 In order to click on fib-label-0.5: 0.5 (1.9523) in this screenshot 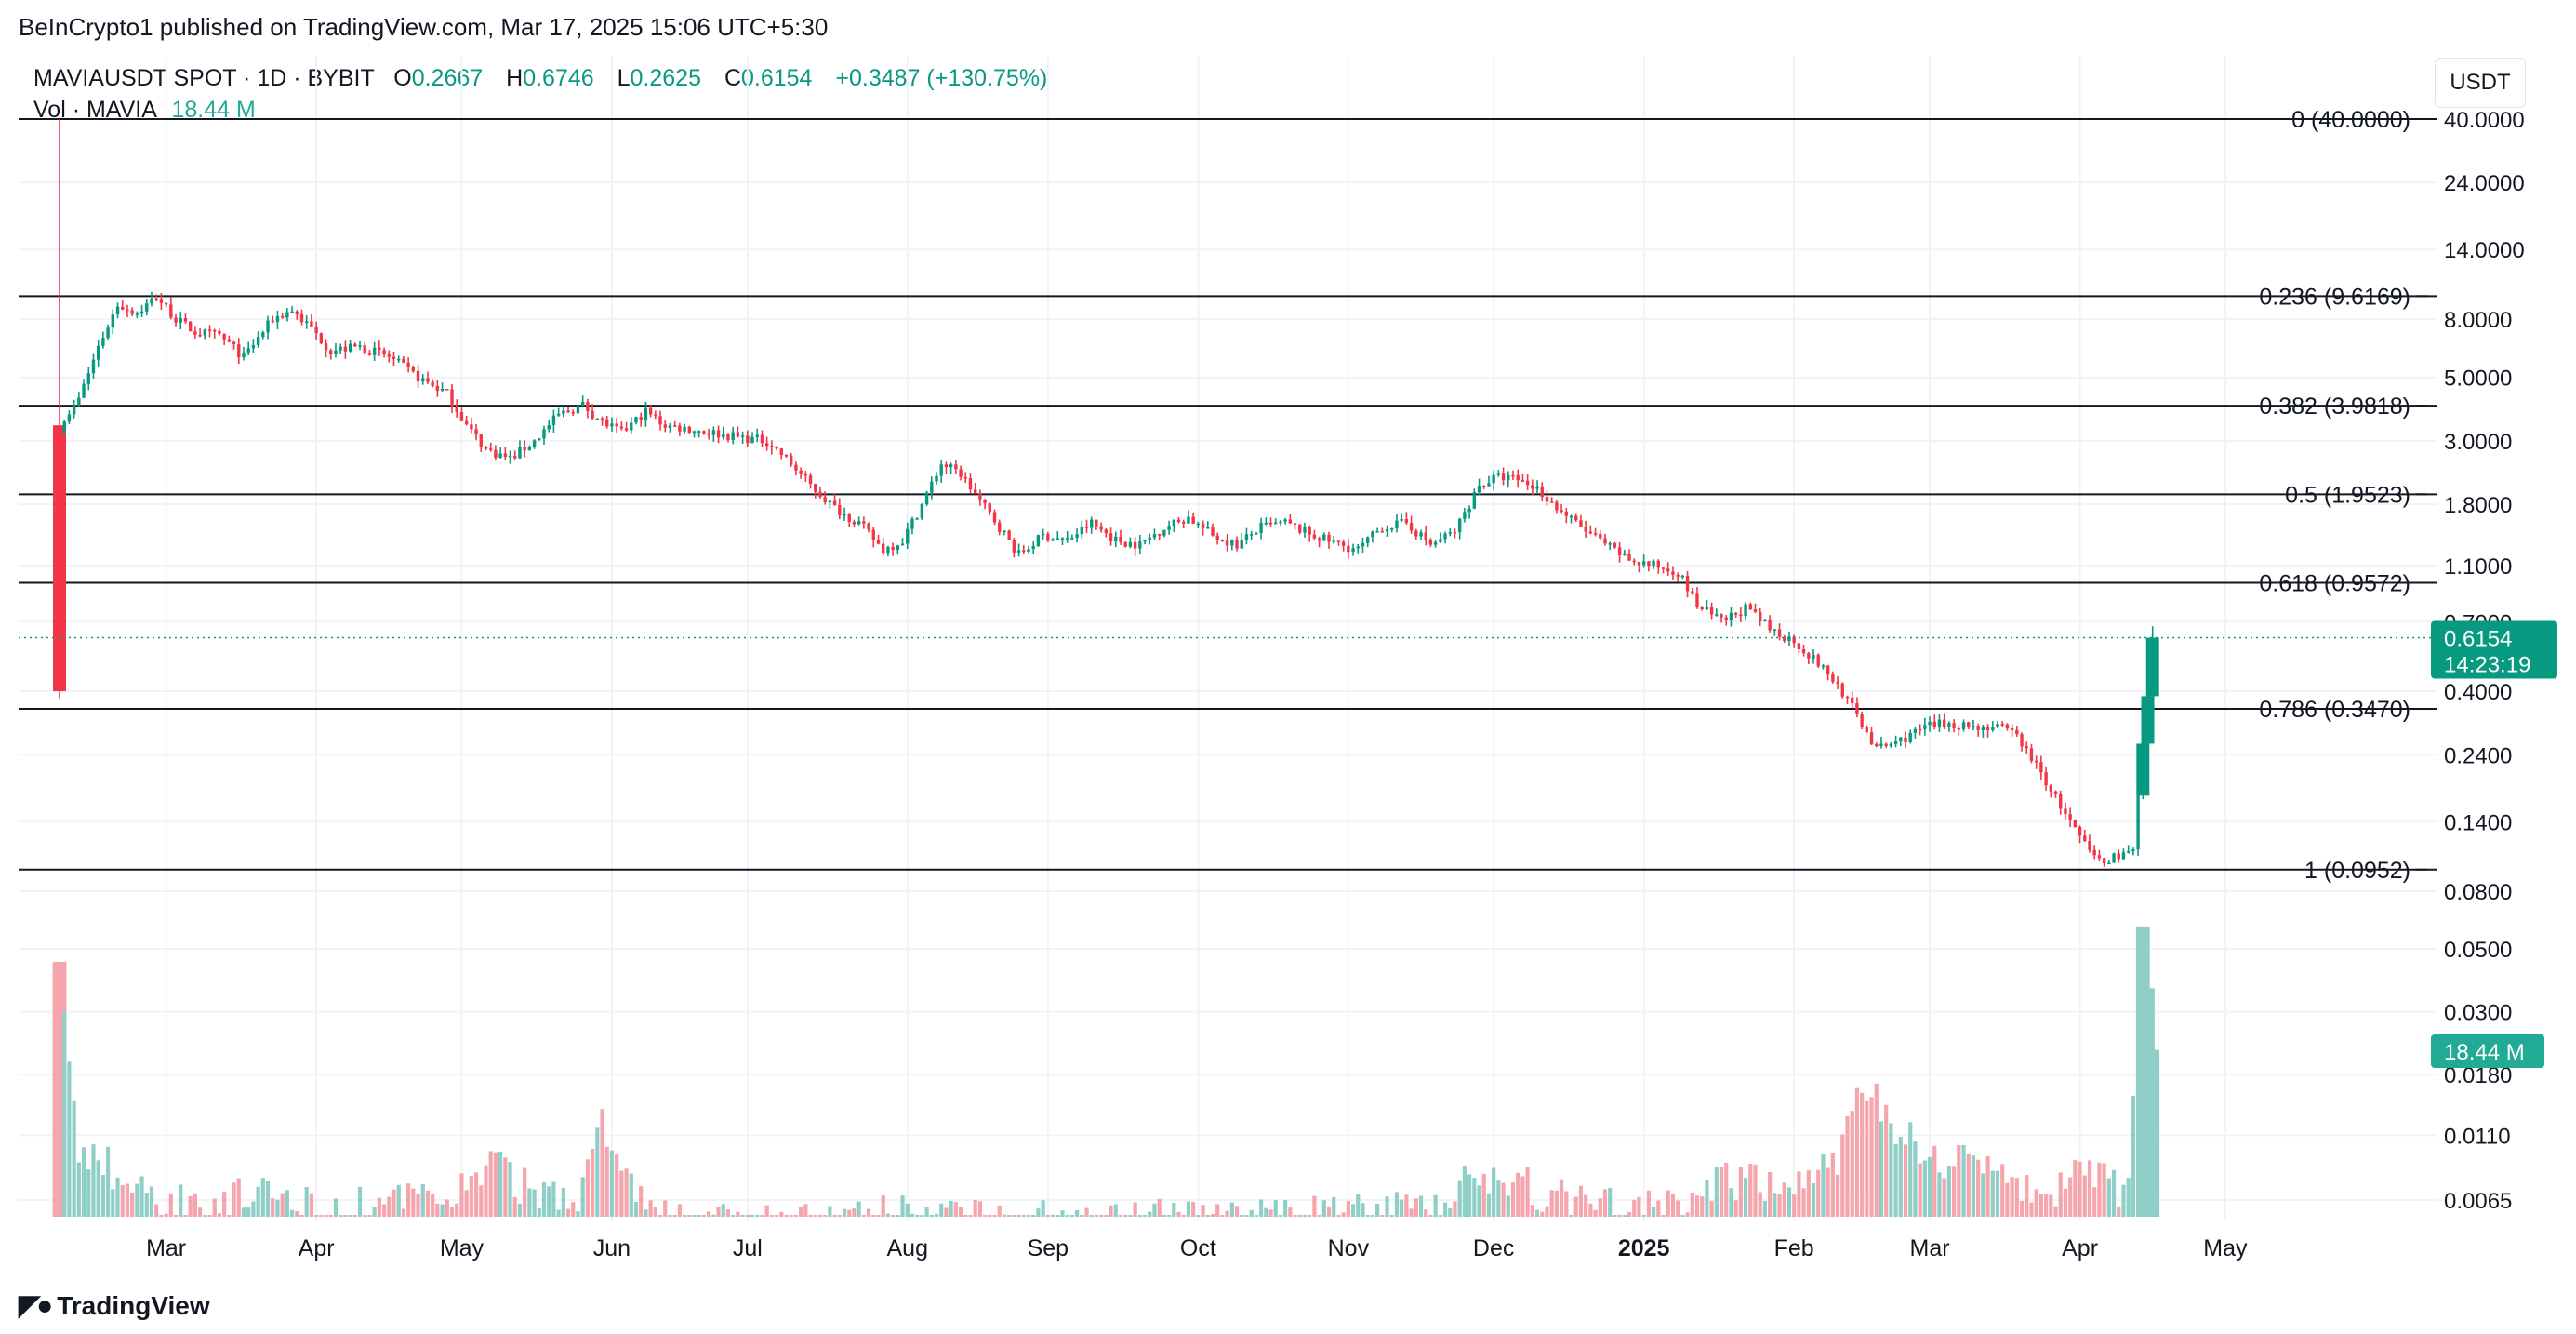, I will do `click(2347, 495)`.